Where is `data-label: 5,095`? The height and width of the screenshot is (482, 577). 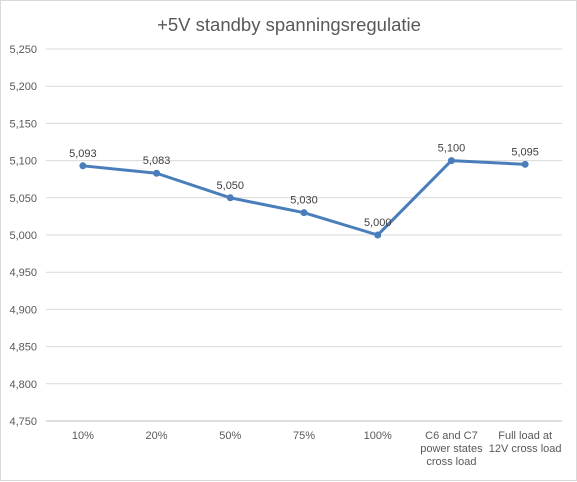 data-label: 5,095 is located at coordinates (525, 152).